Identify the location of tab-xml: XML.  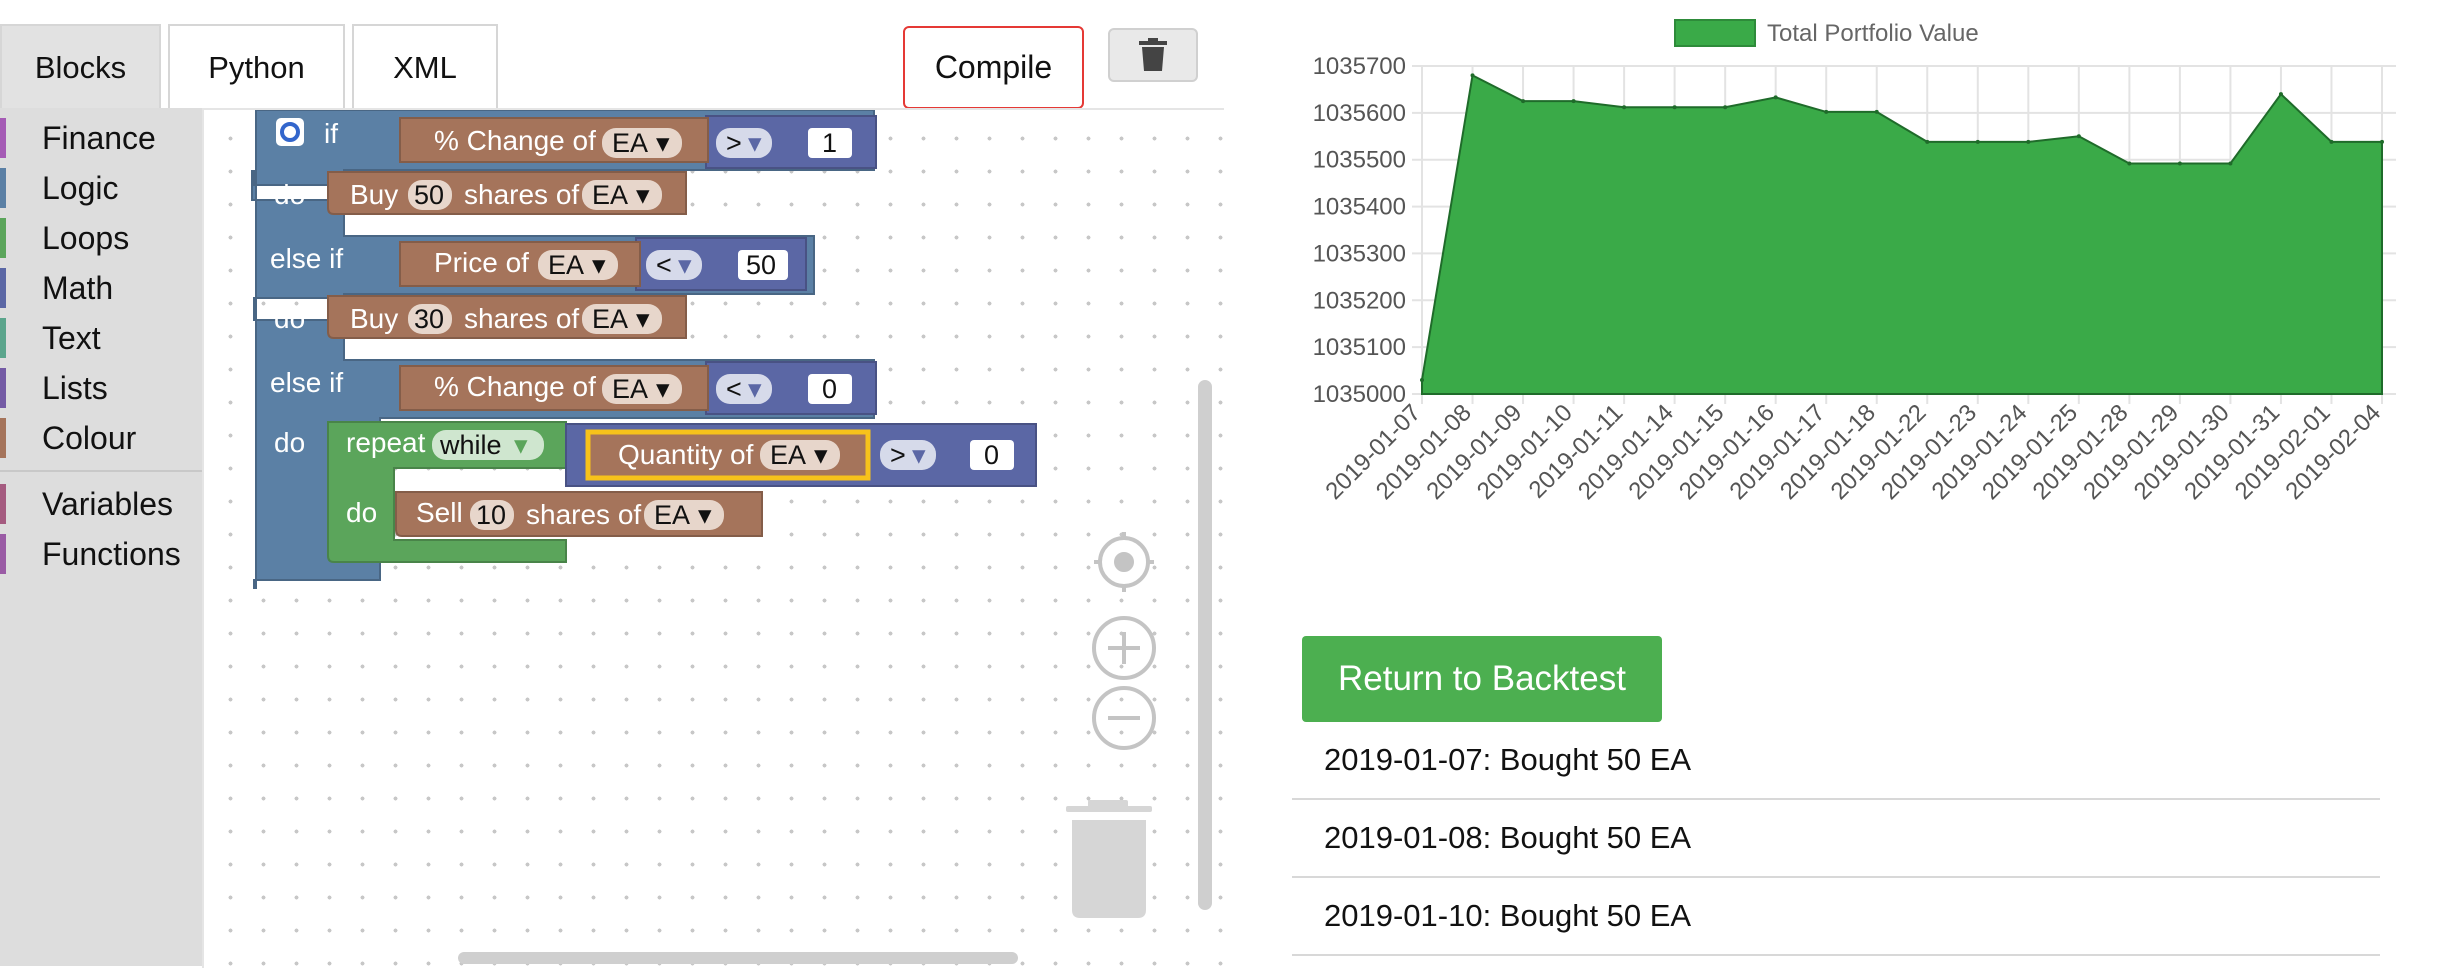
(425, 67).